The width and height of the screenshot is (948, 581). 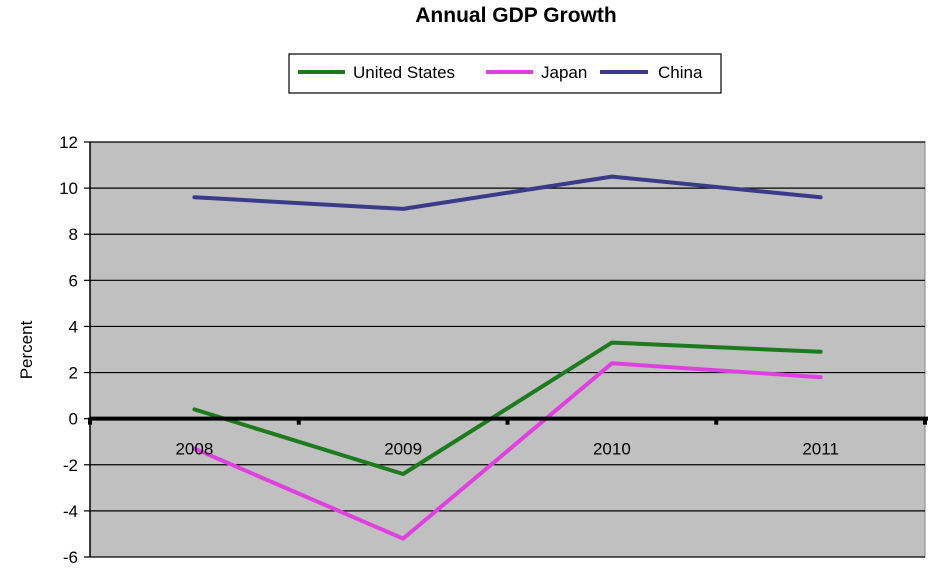 What do you see at coordinates (73, 234) in the screenshot?
I see `y-tick-label: 8` at bounding box center [73, 234].